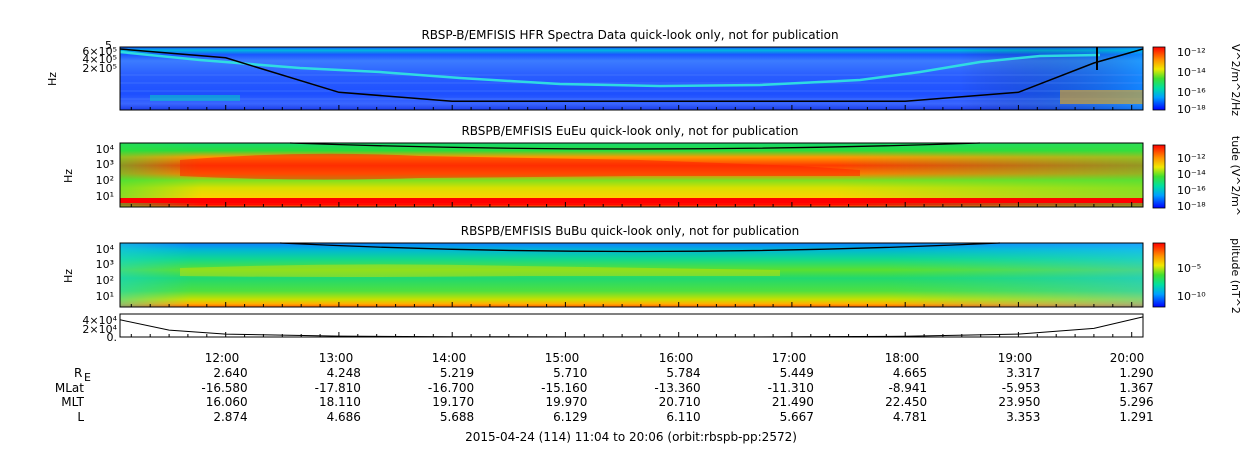 The height and width of the screenshot is (449, 1250). What do you see at coordinates (69, 388) in the screenshot?
I see `row-label-mlat: MLat` at bounding box center [69, 388].